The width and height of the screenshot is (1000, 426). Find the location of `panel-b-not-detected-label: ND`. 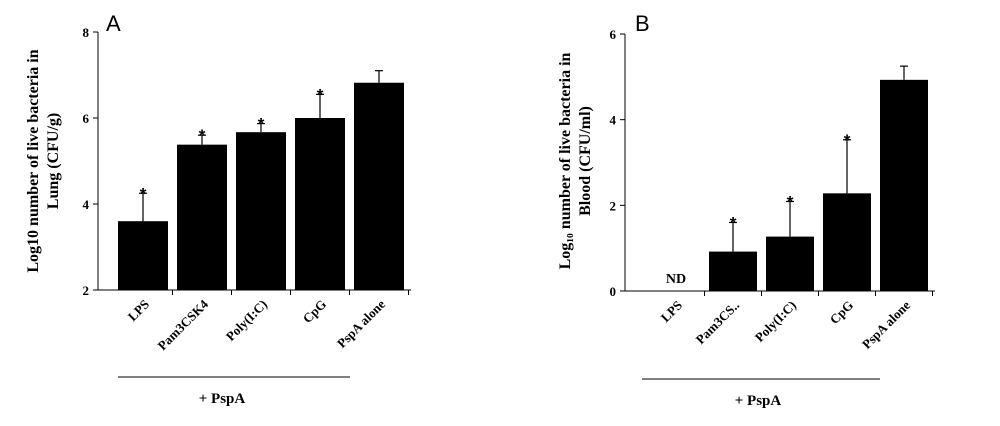

panel-b-not-detected-label: ND is located at coordinates (676, 279).